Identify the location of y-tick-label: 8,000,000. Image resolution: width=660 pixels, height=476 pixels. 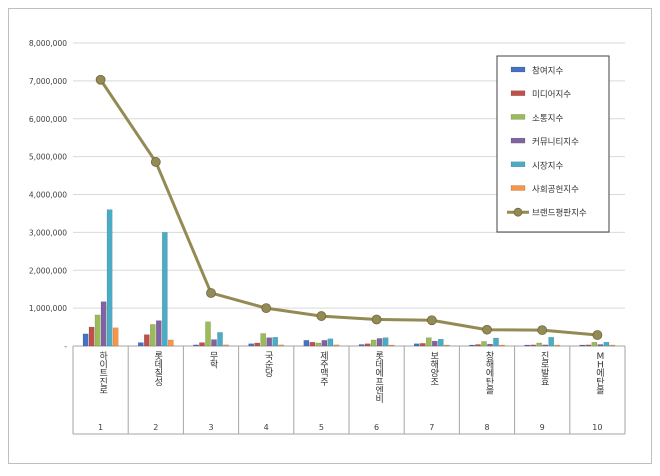
(48, 43).